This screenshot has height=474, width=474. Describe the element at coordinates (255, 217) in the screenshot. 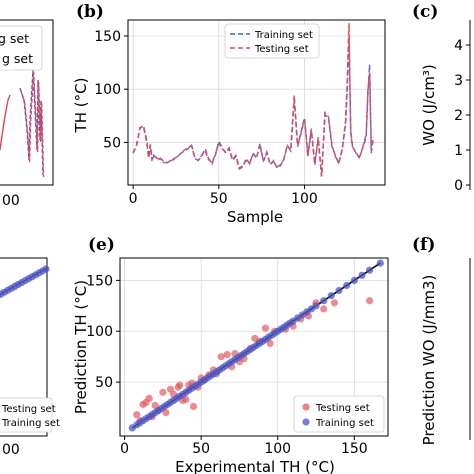

I see `panel-b-xlabel: Sample` at that location.